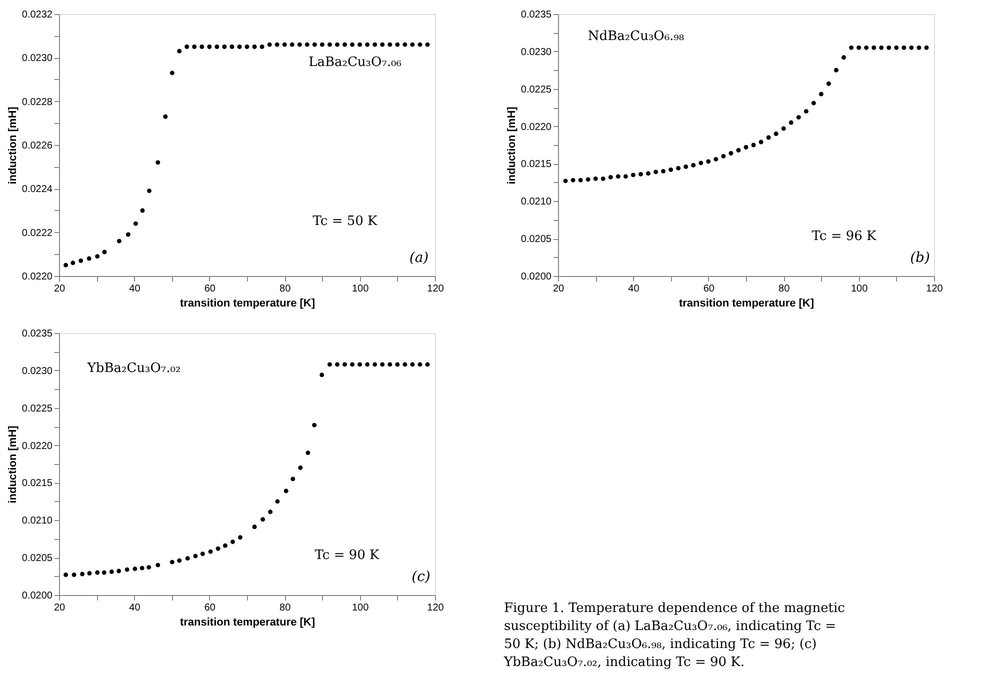  I want to click on annotation: NdBa₂Cu₃O₆.₉₈, so click(636, 36).